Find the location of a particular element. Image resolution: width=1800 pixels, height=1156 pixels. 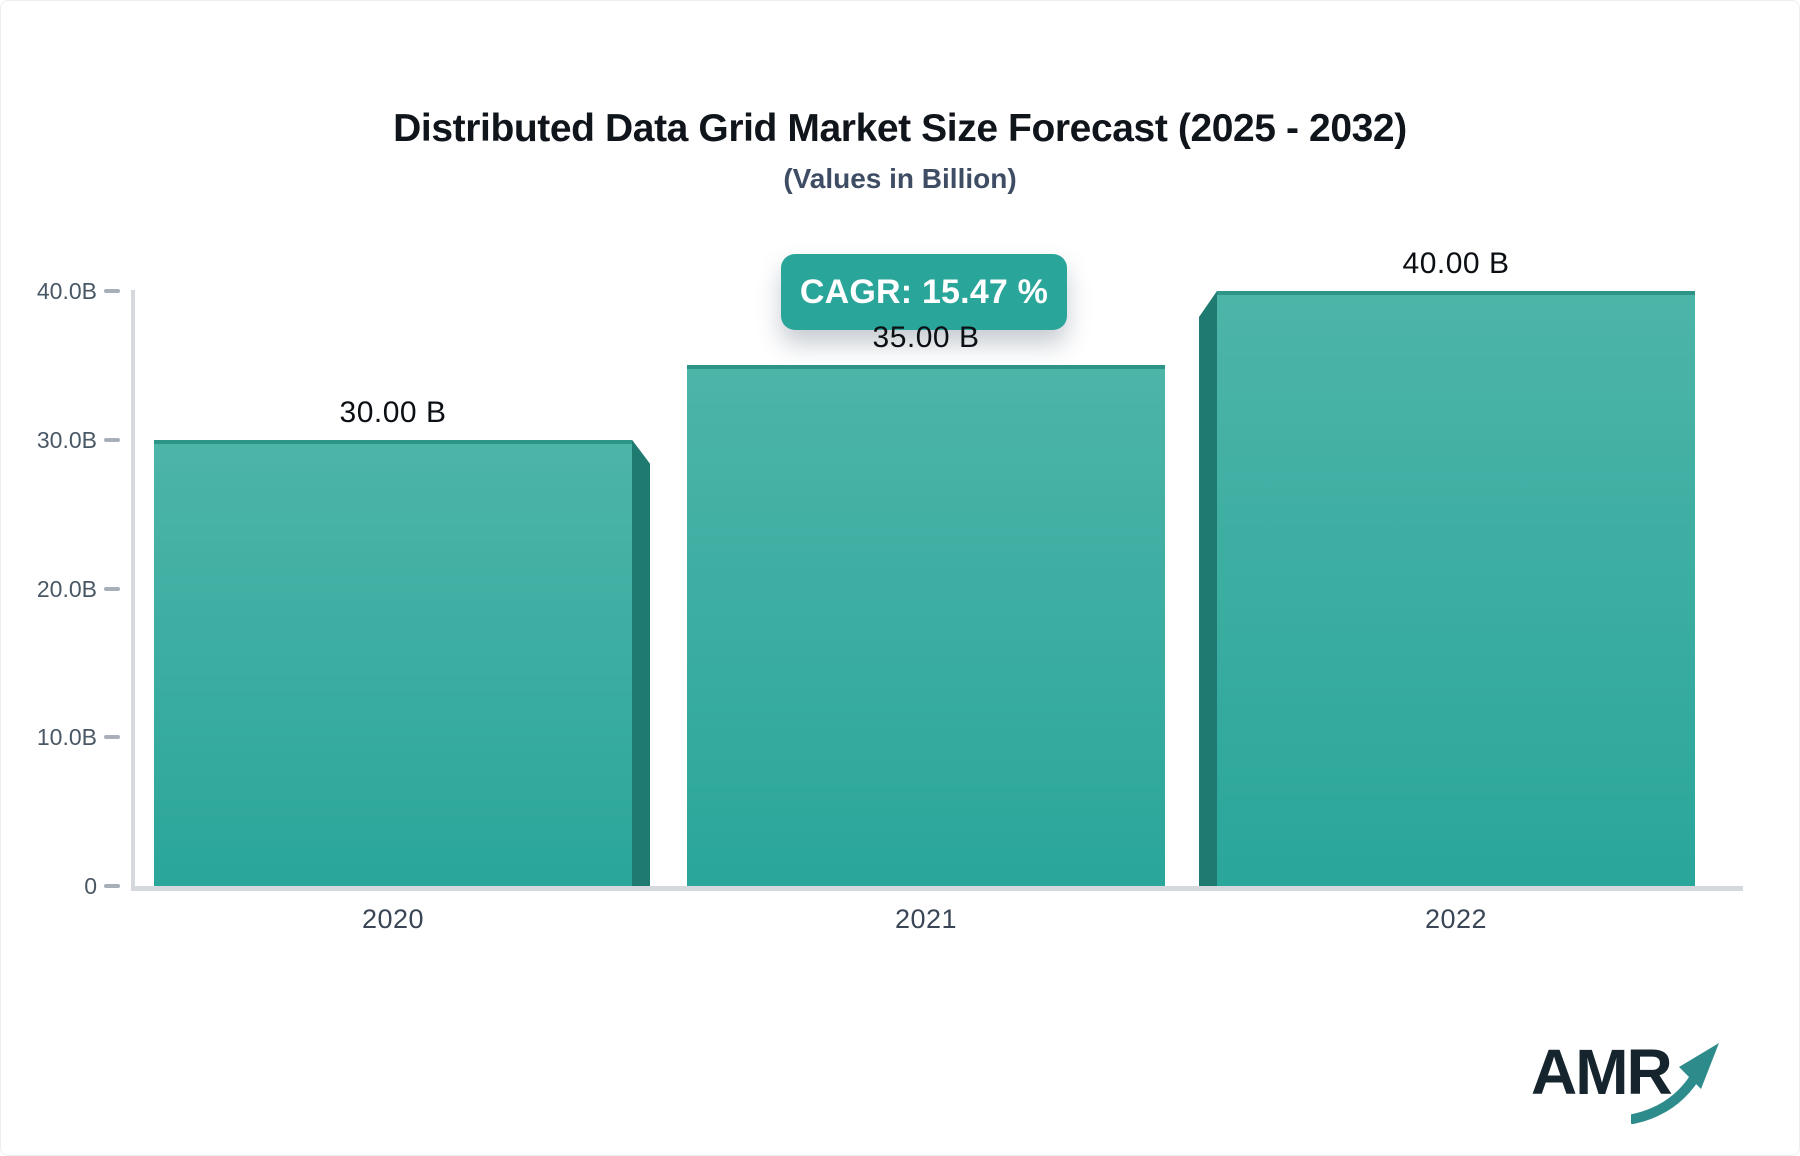

x-axis-line is located at coordinates (937, 888).